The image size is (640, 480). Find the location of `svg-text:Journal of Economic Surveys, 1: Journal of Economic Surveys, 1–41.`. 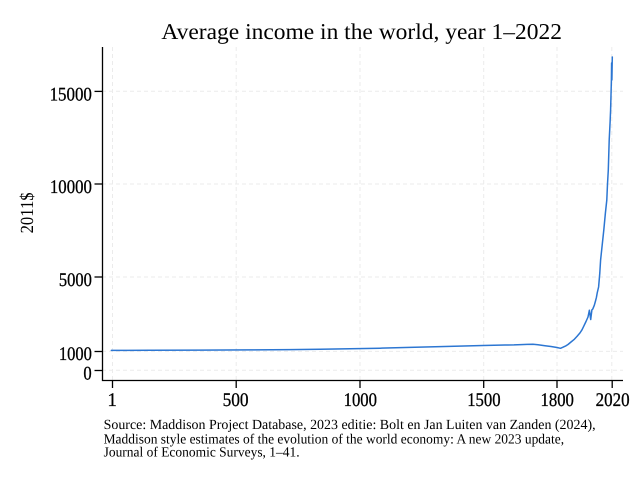

svg-text:Journal of Economic Surveys, 1: Journal of Economic Surveys, 1–41. is located at coordinates (202, 452).